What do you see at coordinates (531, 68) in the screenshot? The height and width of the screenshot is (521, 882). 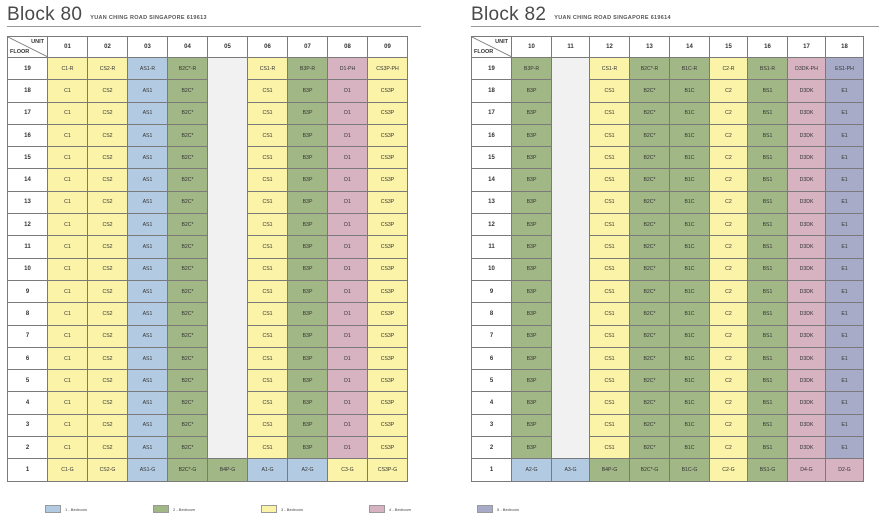 I see `unit-cell: B3P-R` at bounding box center [531, 68].